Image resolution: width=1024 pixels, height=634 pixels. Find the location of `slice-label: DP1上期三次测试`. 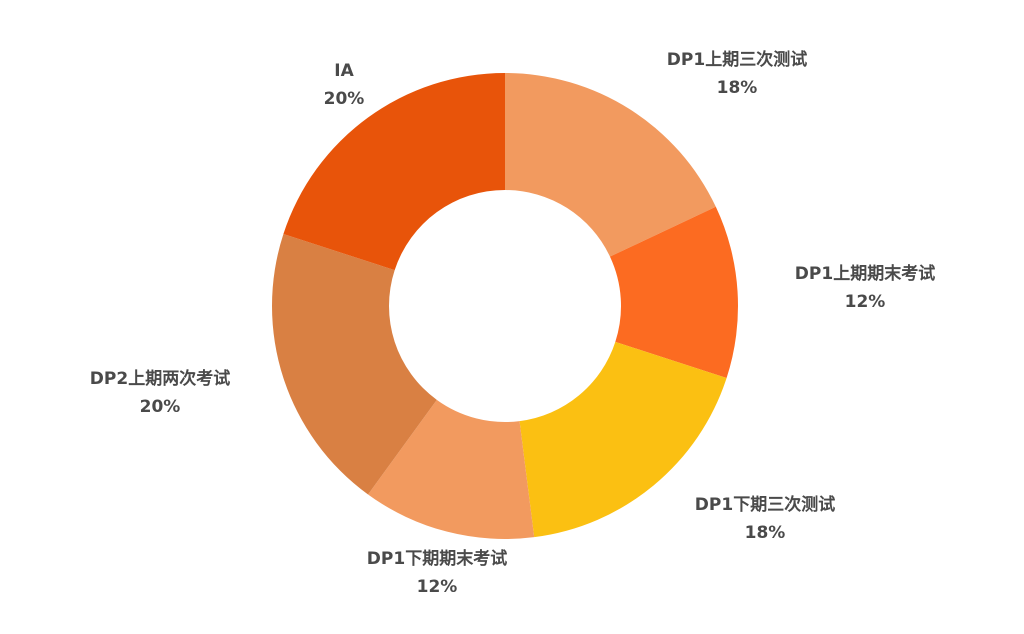

slice-label: DP1上期三次测试 is located at coordinates (737, 59).